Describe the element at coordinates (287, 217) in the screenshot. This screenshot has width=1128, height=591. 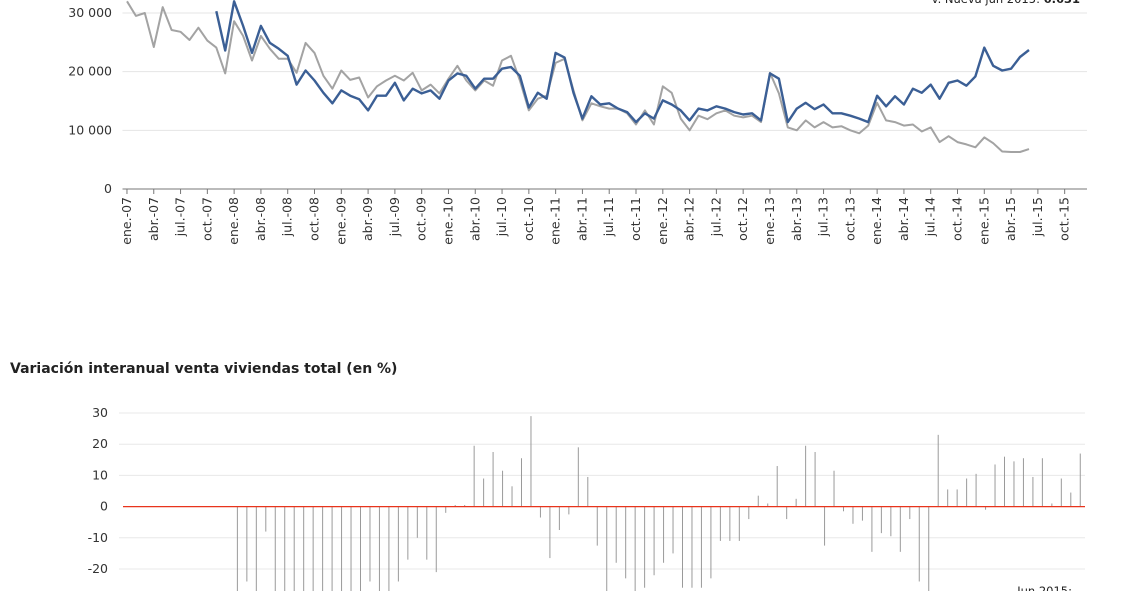
I see `x-tick-label: jul.-08` at that location.